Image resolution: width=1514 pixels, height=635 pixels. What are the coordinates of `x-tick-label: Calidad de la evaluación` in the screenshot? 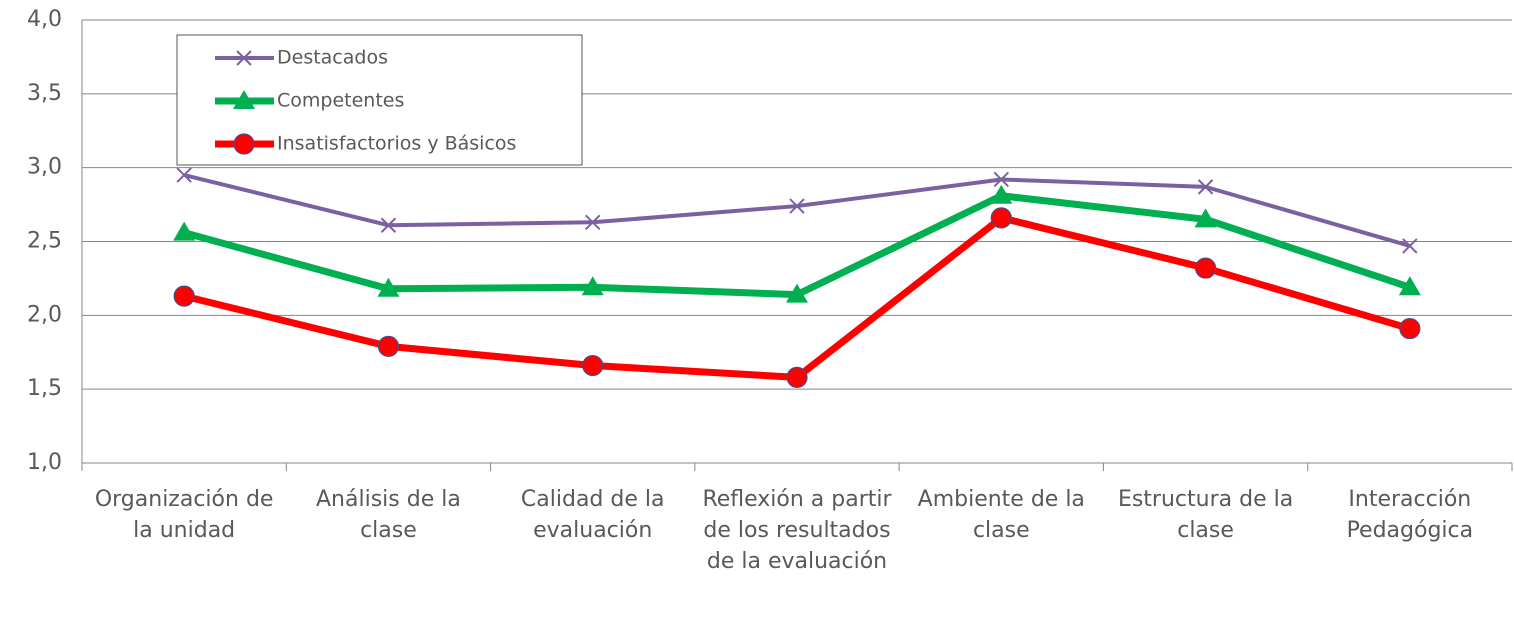 It's located at (592, 515).